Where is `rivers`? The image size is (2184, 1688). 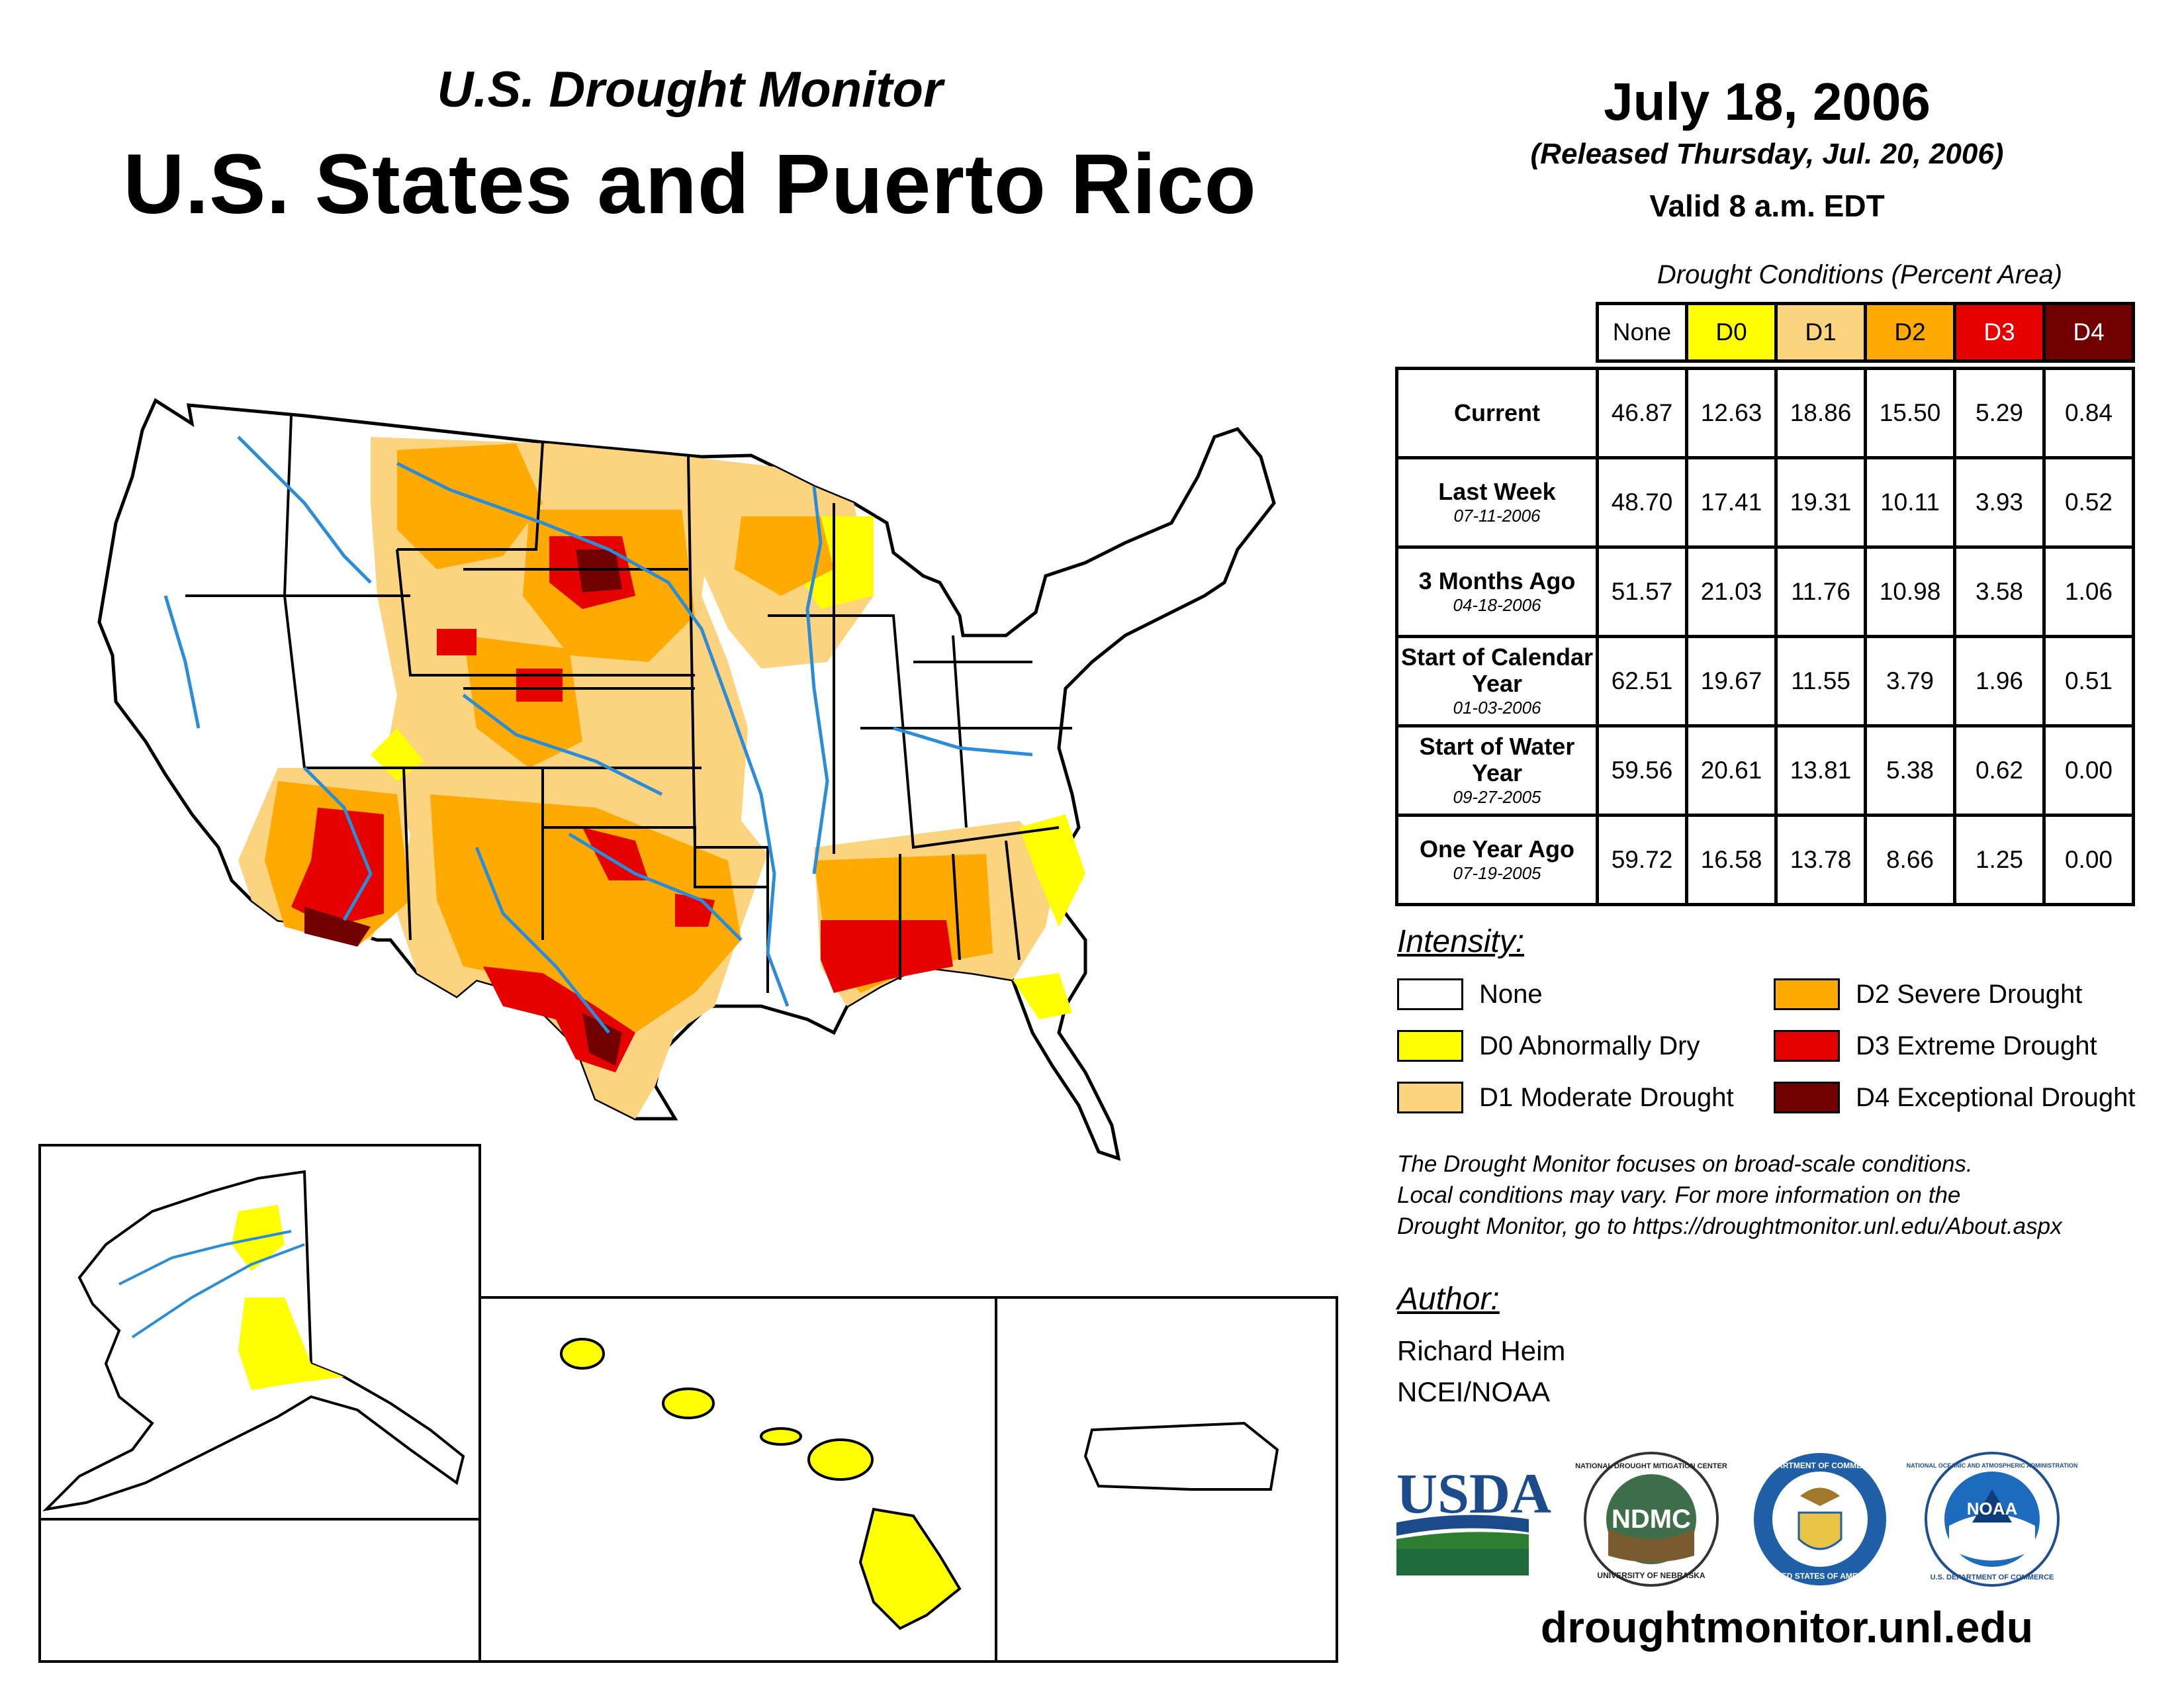
rivers is located at coordinates (598, 735).